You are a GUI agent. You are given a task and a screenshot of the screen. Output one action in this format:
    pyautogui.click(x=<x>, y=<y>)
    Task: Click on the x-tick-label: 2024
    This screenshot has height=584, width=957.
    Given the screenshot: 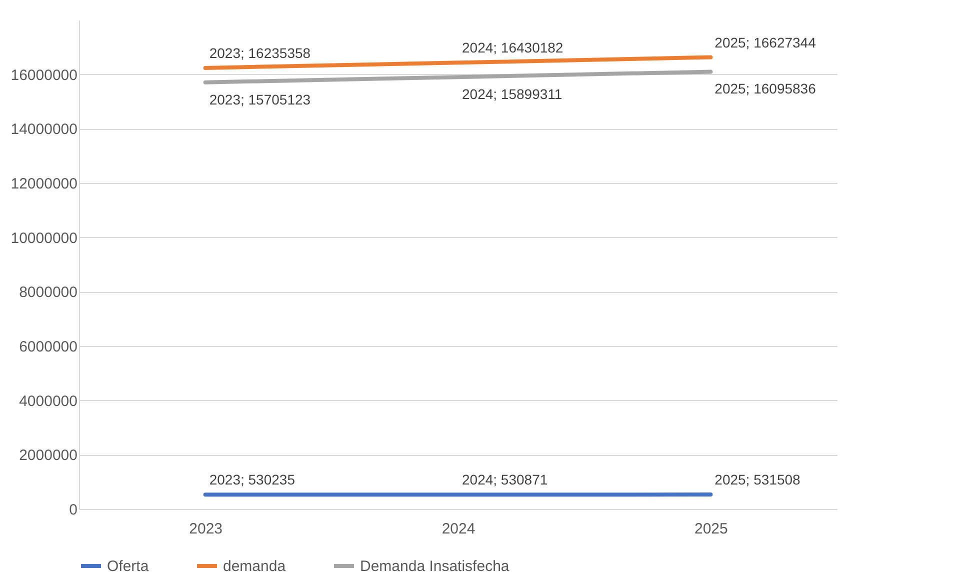 What is the action you would take?
    pyautogui.click(x=459, y=529)
    